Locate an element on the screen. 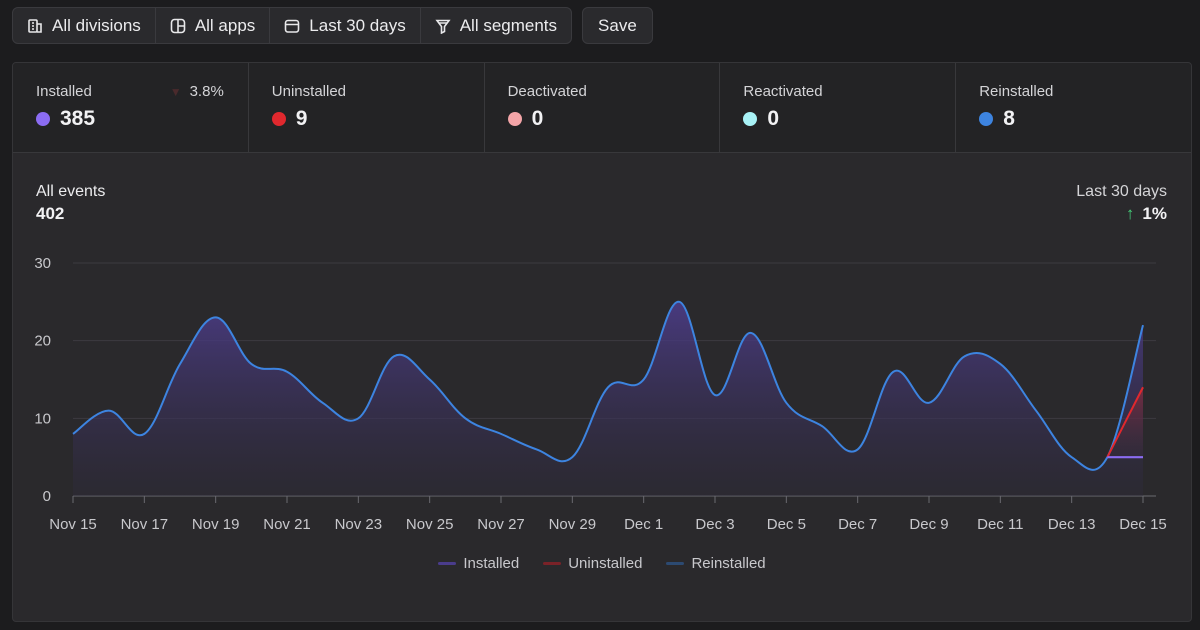 The image size is (1200, 630). chart-total: 402 is located at coordinates (50, 213).